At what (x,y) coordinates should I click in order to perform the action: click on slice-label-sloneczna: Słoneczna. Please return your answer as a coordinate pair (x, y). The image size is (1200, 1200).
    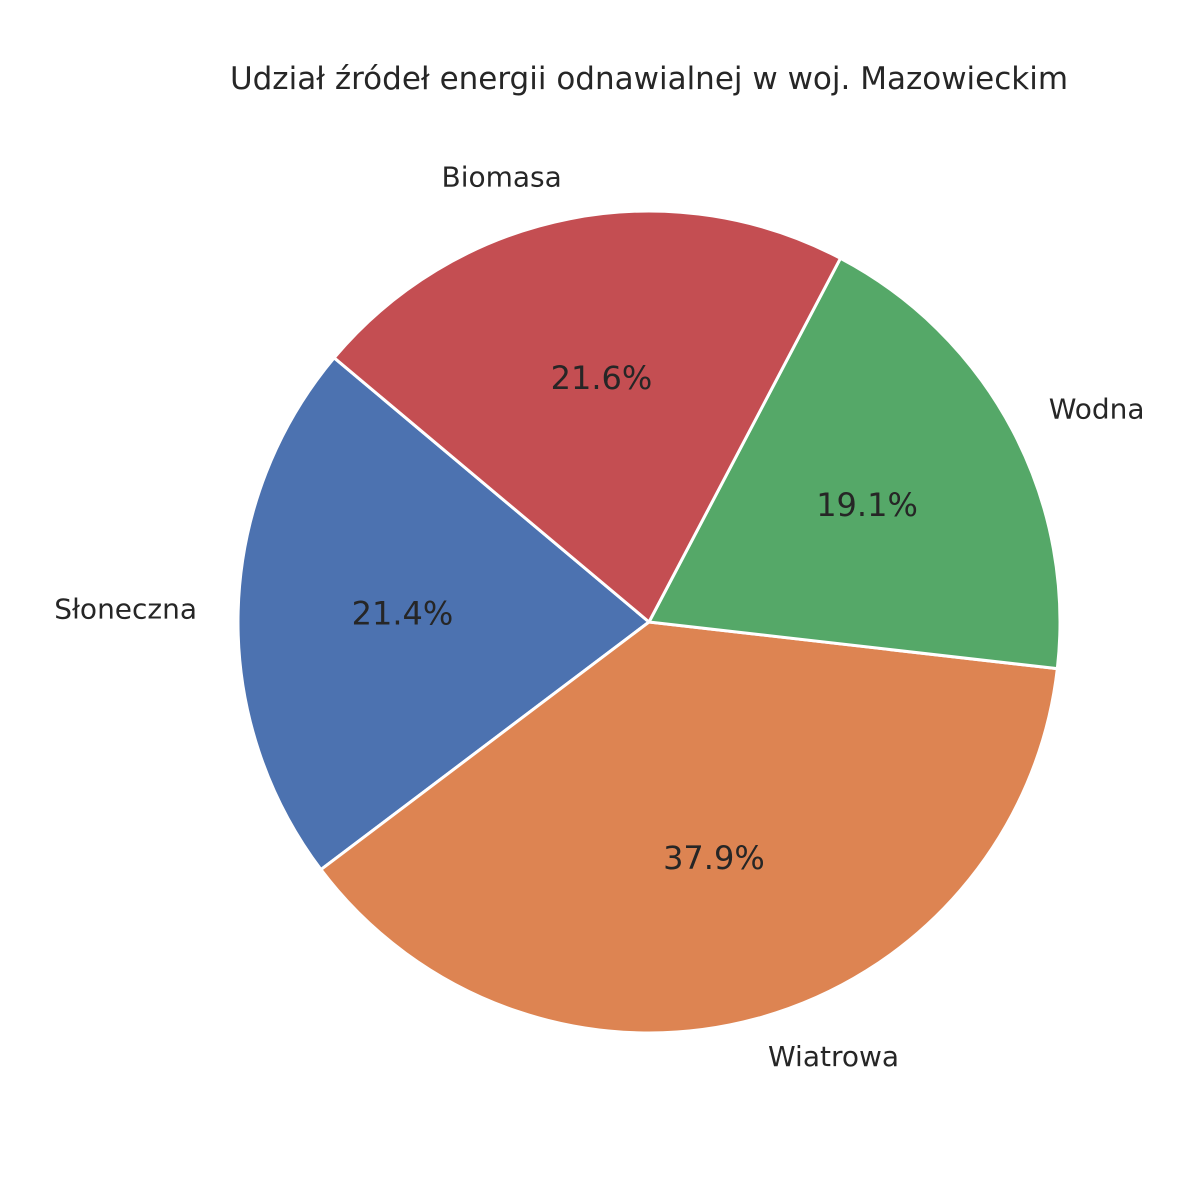
    Looking at the image, I should click on (125, 608).